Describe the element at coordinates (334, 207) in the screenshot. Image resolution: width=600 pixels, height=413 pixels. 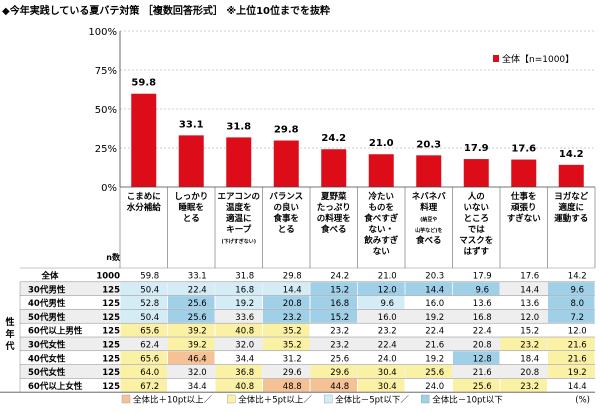
I see `category-label: たっぷり` at that location.